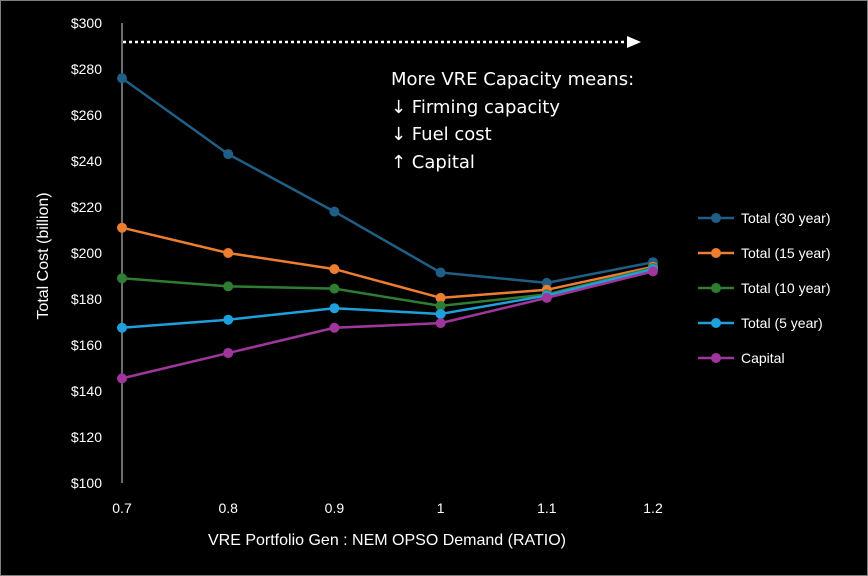 The height and width of the screenshot is (576, 868). What do you see at coordinates (86, 391) in the screenshot?
I see `y-tick-label: $140` at bounding box center [86, 391].